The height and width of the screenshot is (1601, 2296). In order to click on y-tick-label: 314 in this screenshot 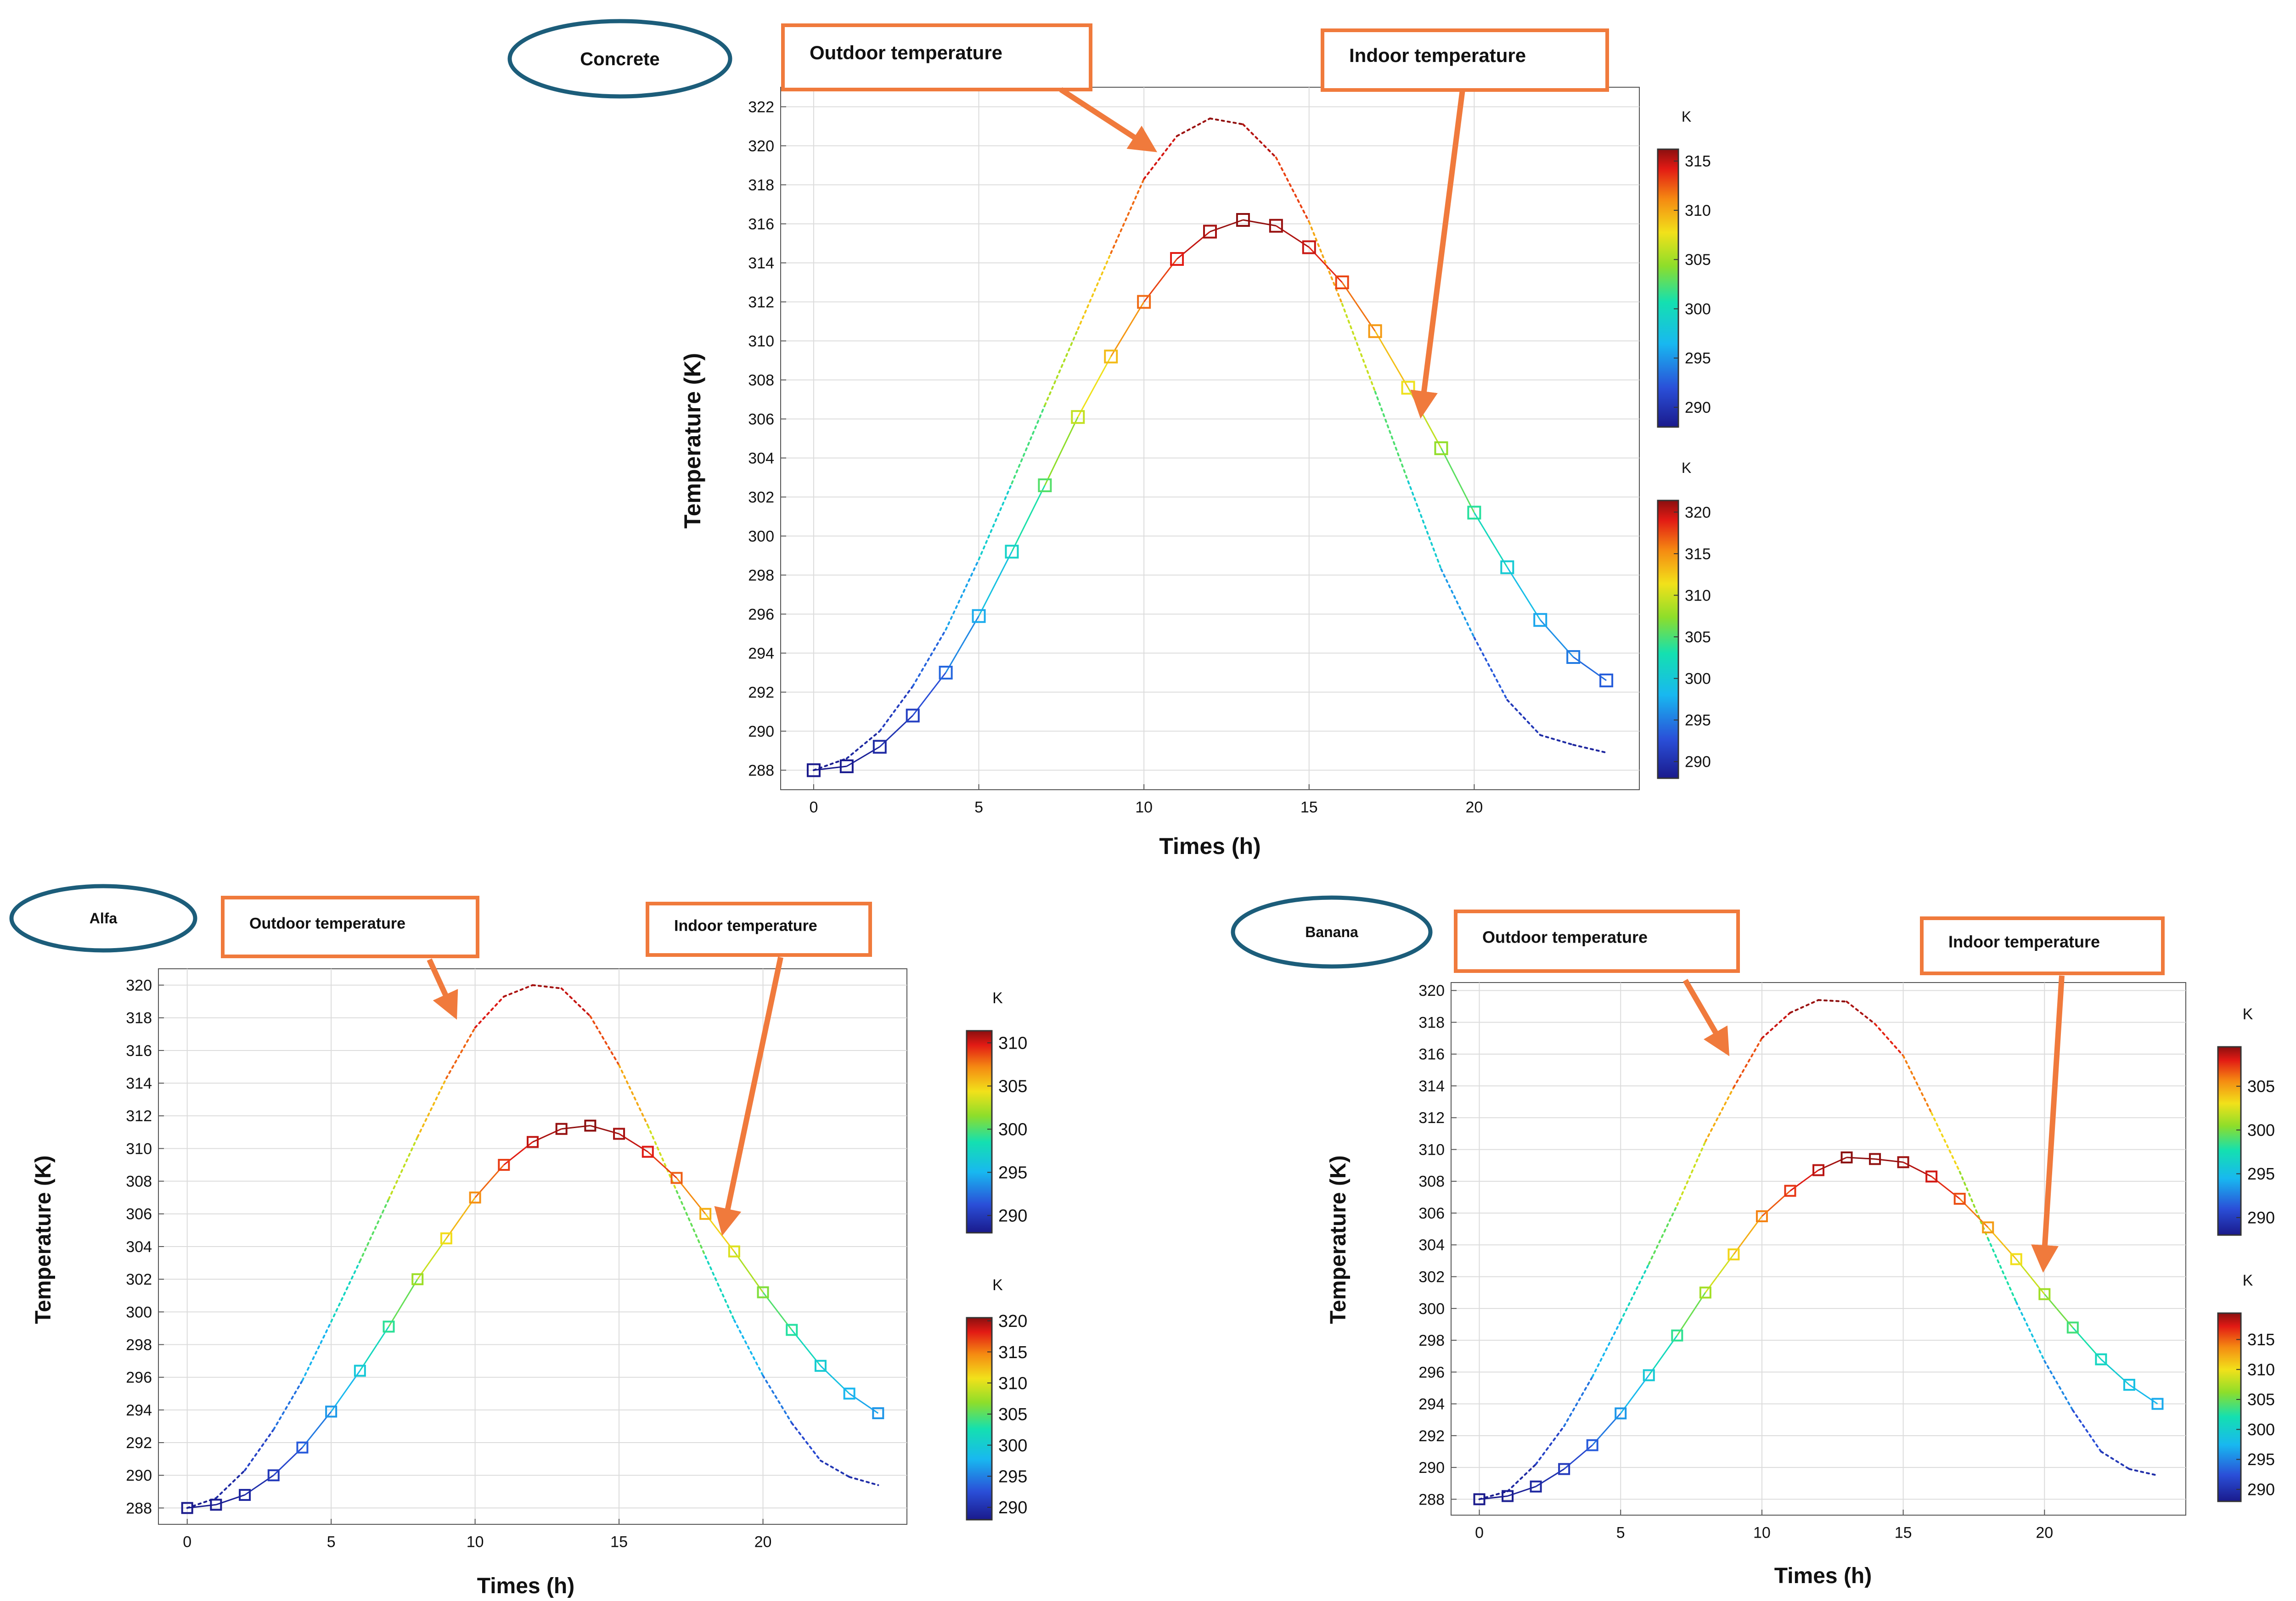, I will do `click(139, 1083)`.